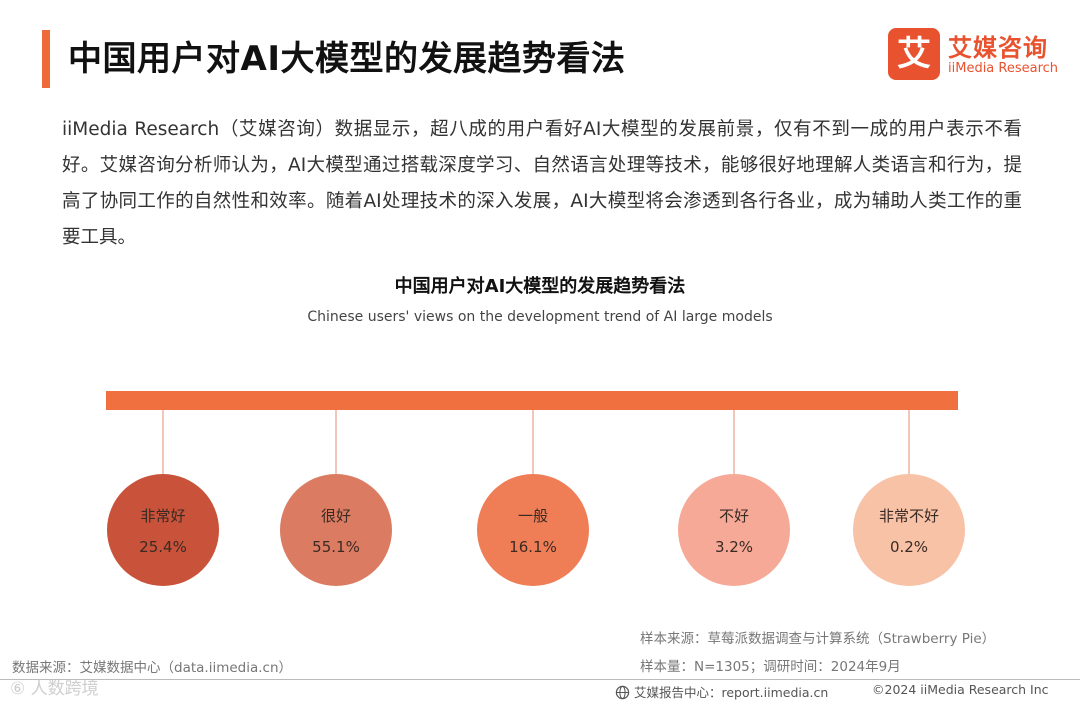 The width and height of the screenshot is (1080, 702). What do you see at coordinates (532, 400) in the screenshot?
I see `chart-top-bar` at bounding box center [532, 400].